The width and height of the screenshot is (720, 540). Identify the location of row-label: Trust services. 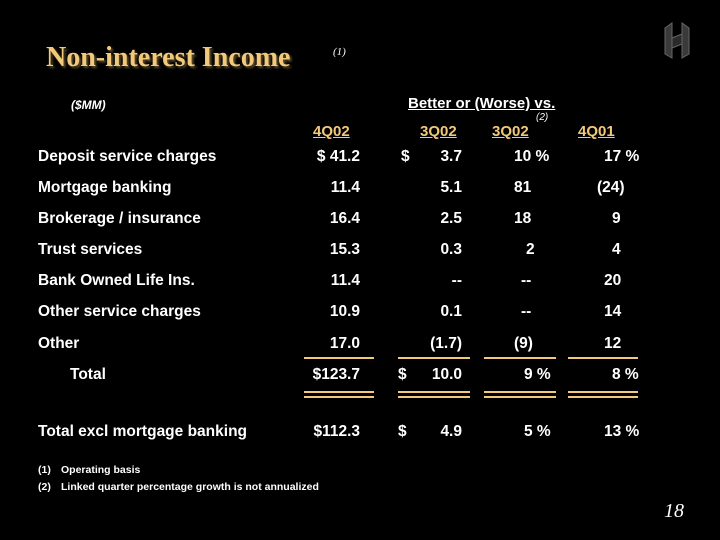
(90, 249).